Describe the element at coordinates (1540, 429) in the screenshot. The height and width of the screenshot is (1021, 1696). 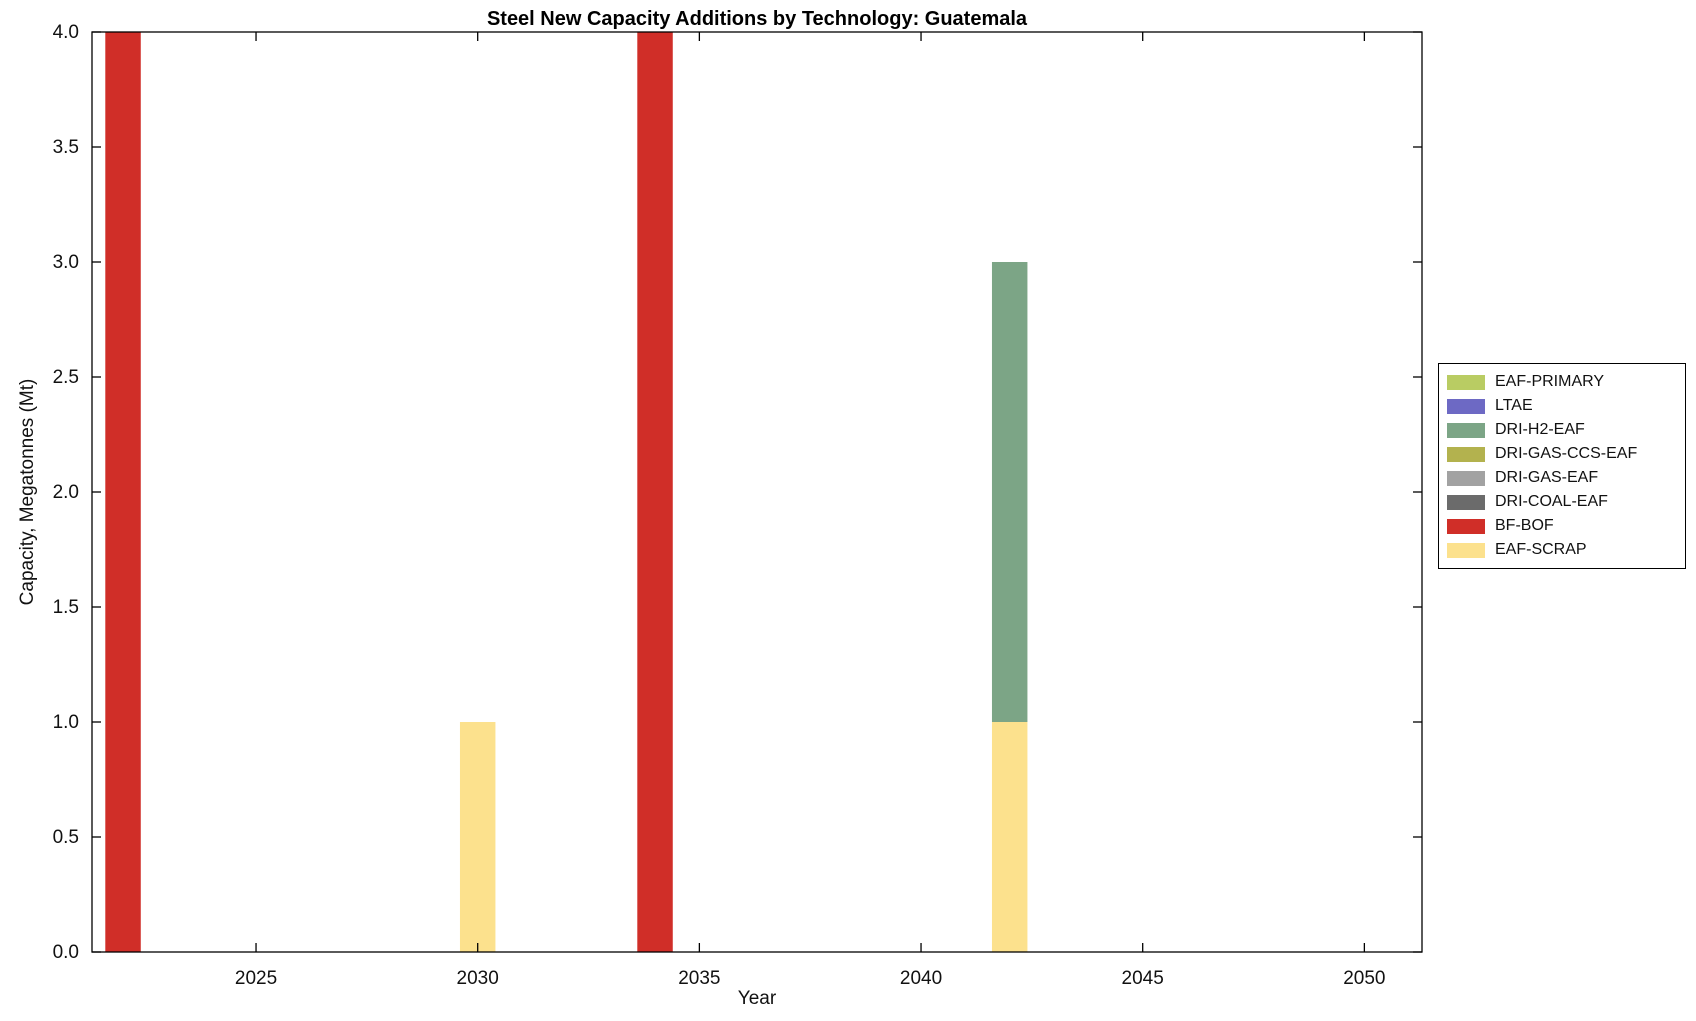
I see `legend-label: DRI-H2-EAF` at that location.